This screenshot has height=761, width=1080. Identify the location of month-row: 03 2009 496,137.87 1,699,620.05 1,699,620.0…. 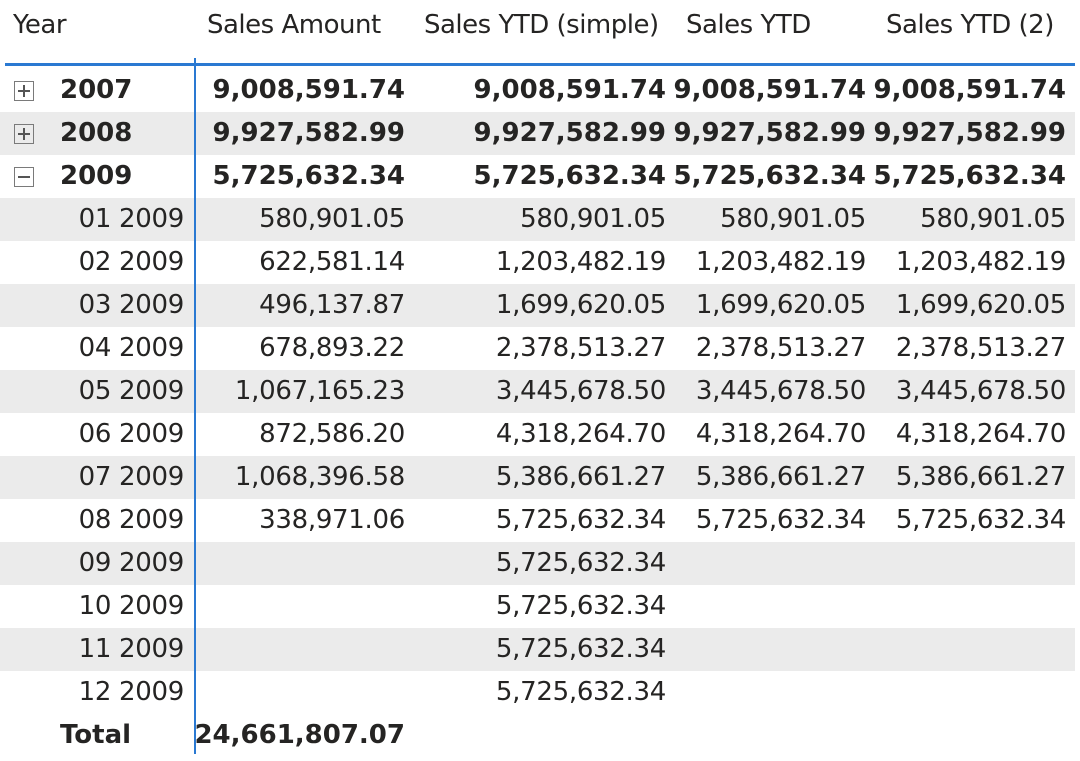
(540, 305).